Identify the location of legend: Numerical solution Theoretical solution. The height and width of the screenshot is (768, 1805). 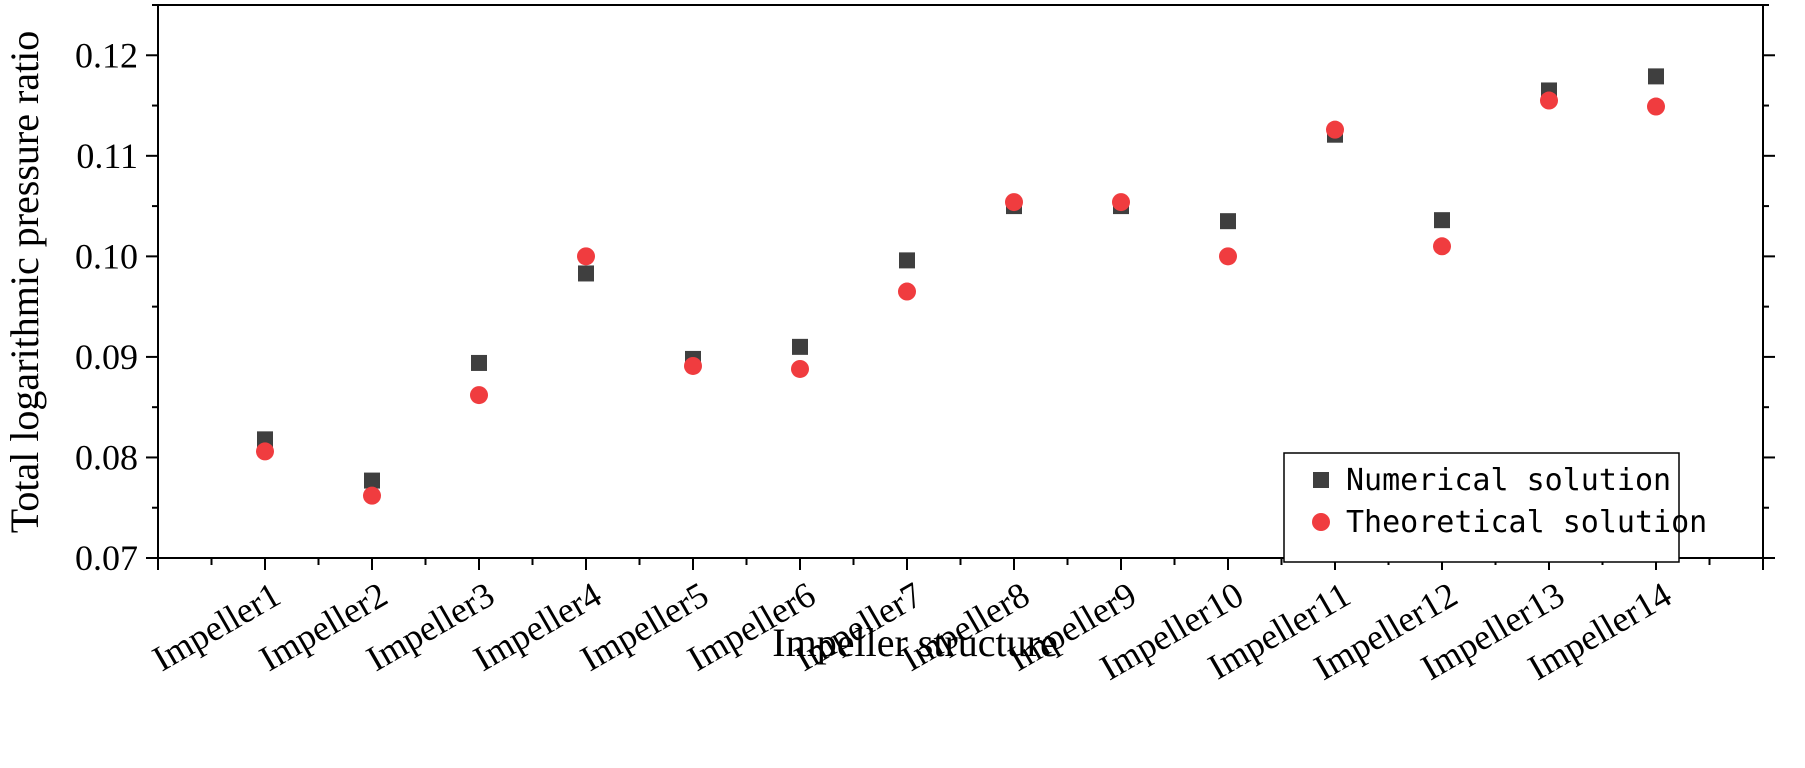
(1495, 507).